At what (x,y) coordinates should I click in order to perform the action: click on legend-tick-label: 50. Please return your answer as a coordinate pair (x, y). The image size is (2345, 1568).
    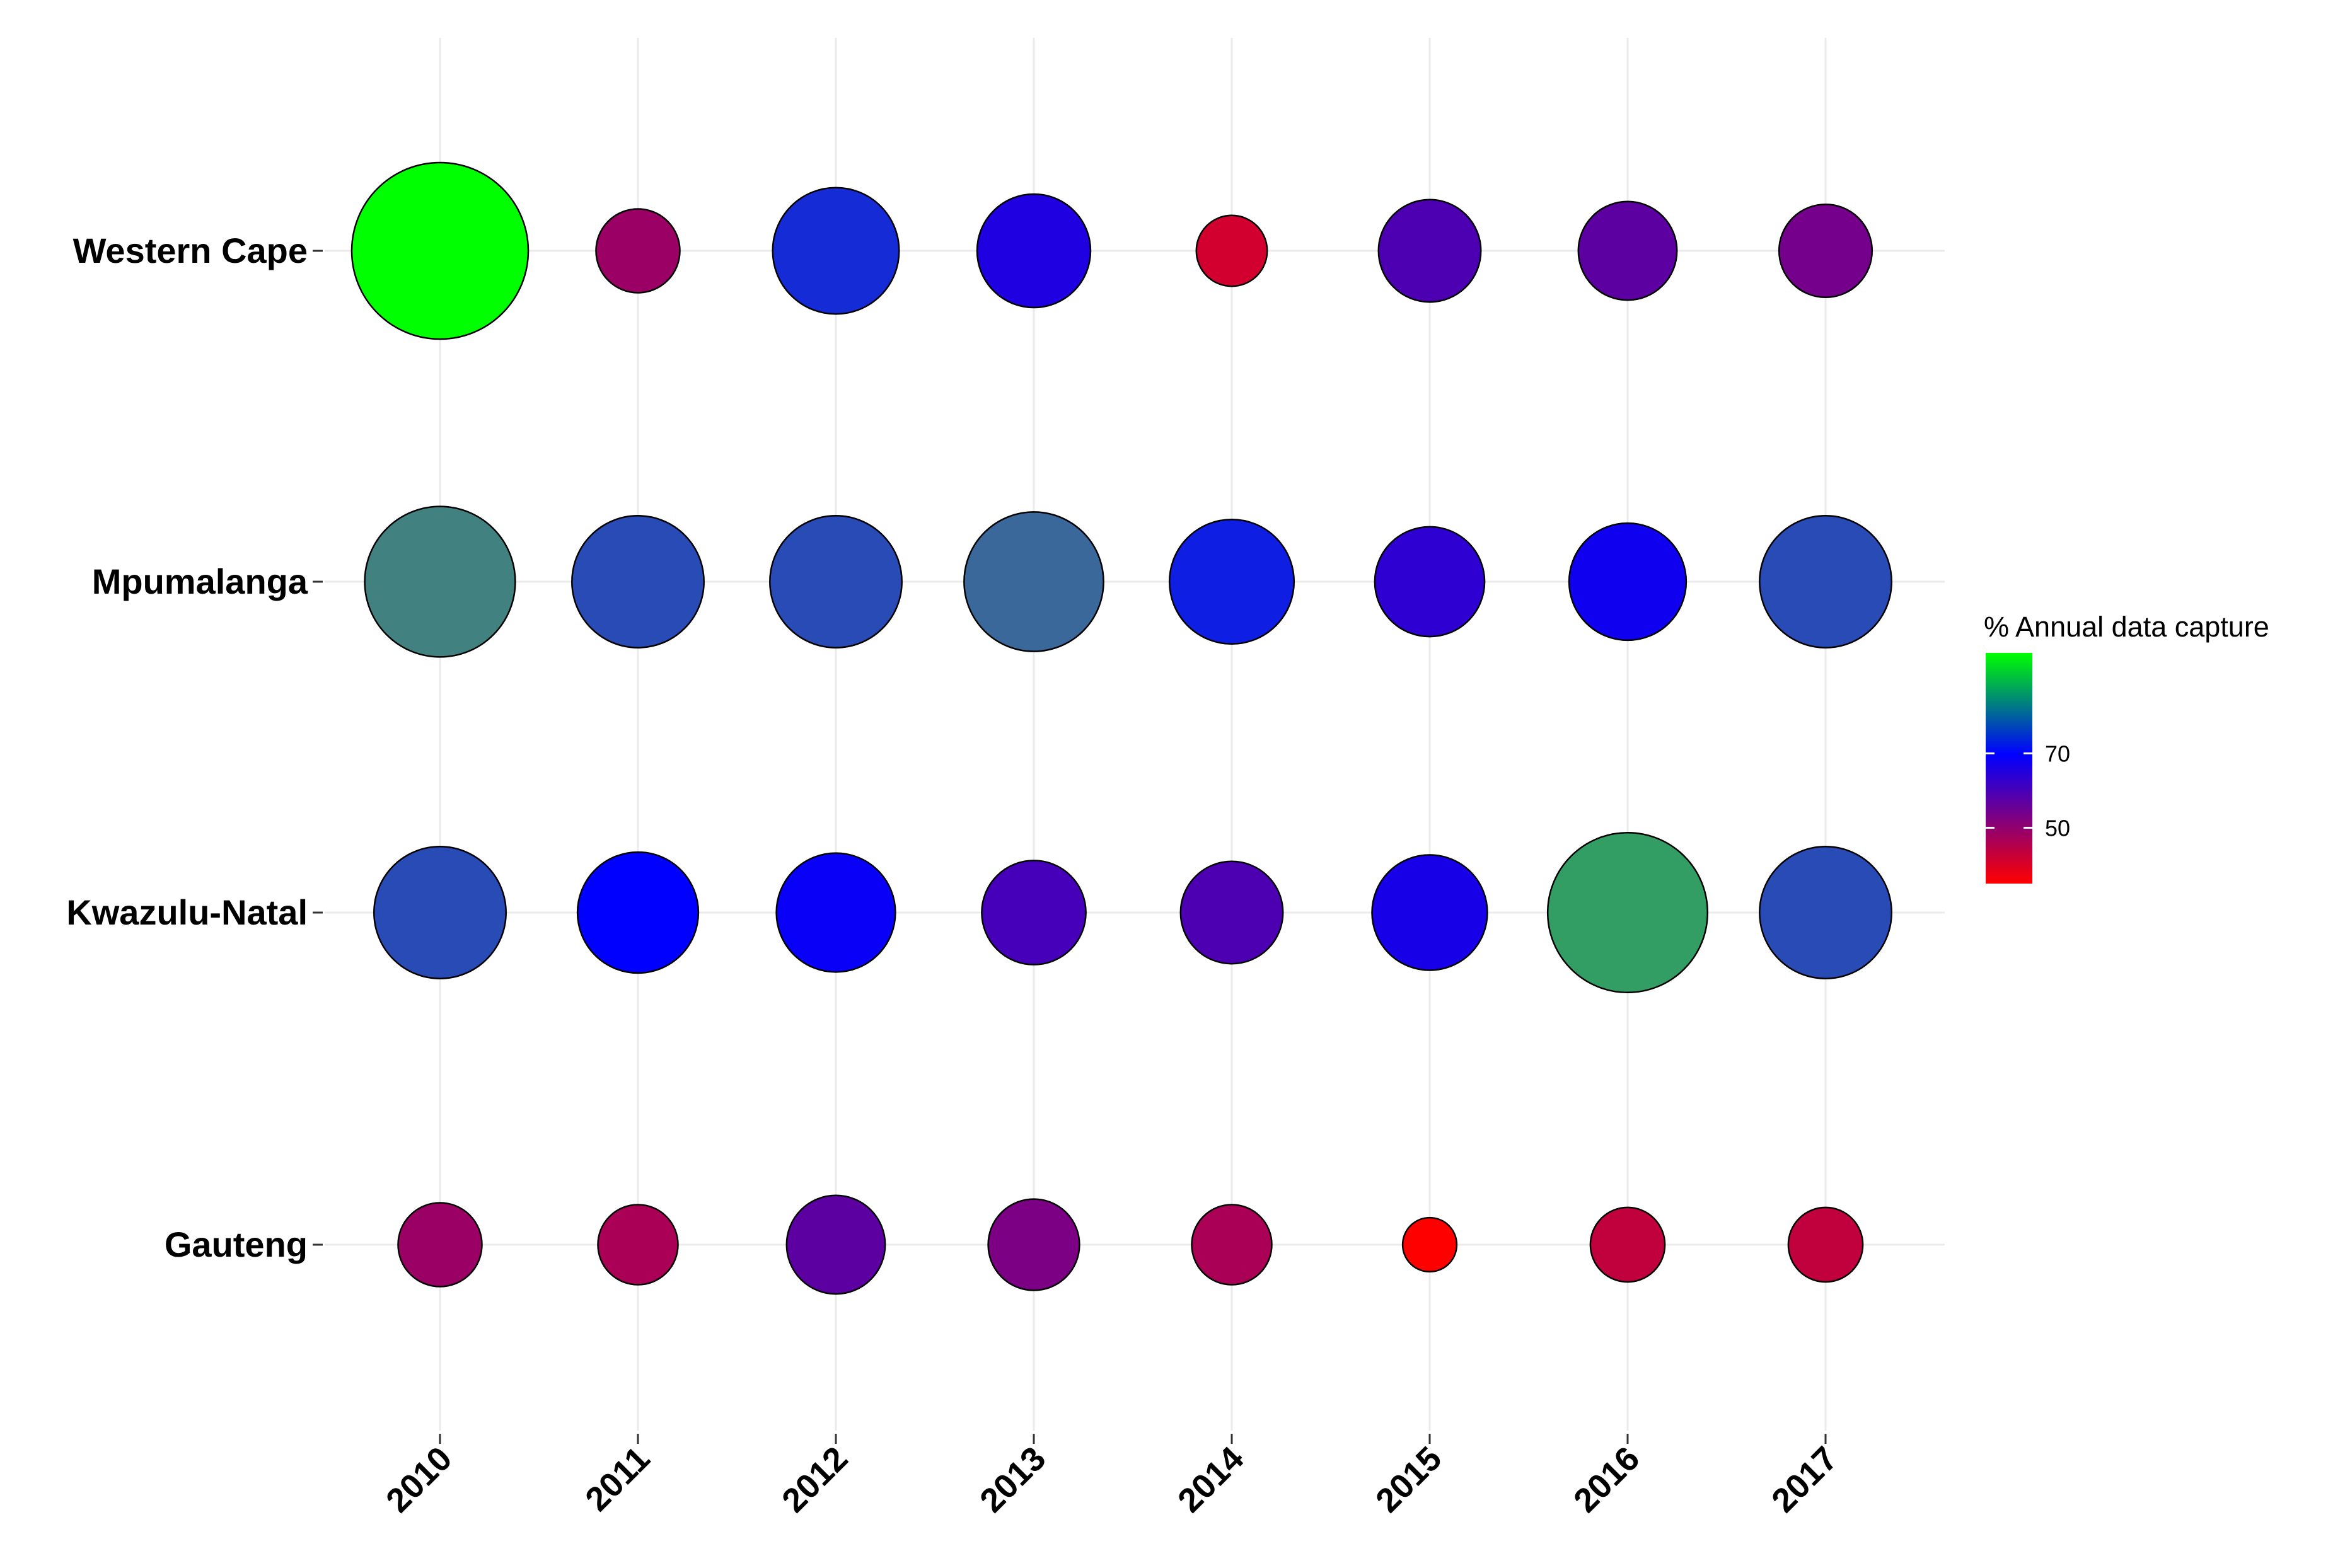
    Looking at the image, I should click on (2057, 828).